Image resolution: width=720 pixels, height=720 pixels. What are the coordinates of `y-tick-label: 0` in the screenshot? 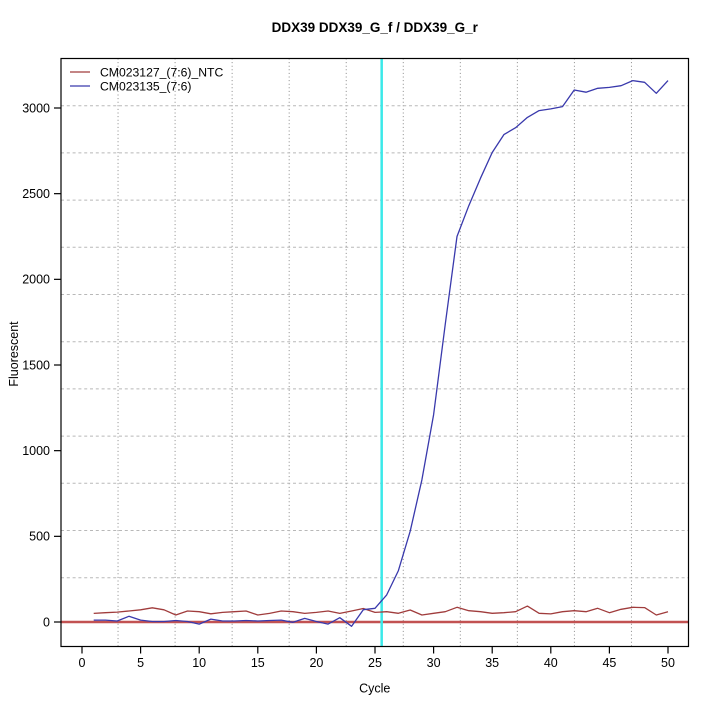 It's located at (46, 622).